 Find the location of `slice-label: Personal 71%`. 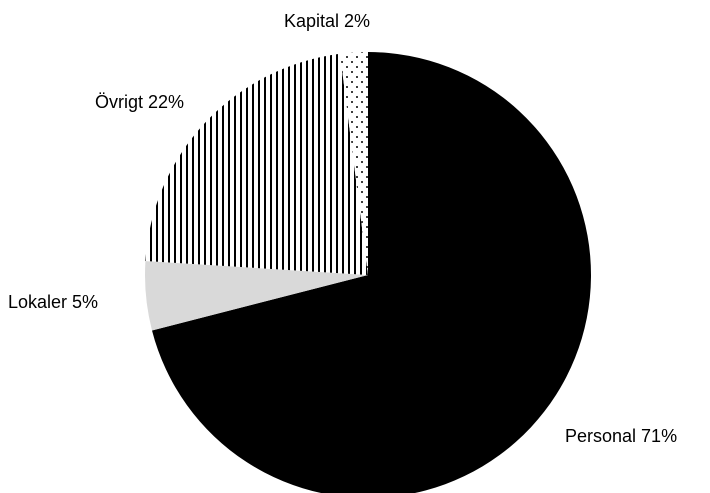

slice-label: Personal 71% is located at coordinates (621, 436).